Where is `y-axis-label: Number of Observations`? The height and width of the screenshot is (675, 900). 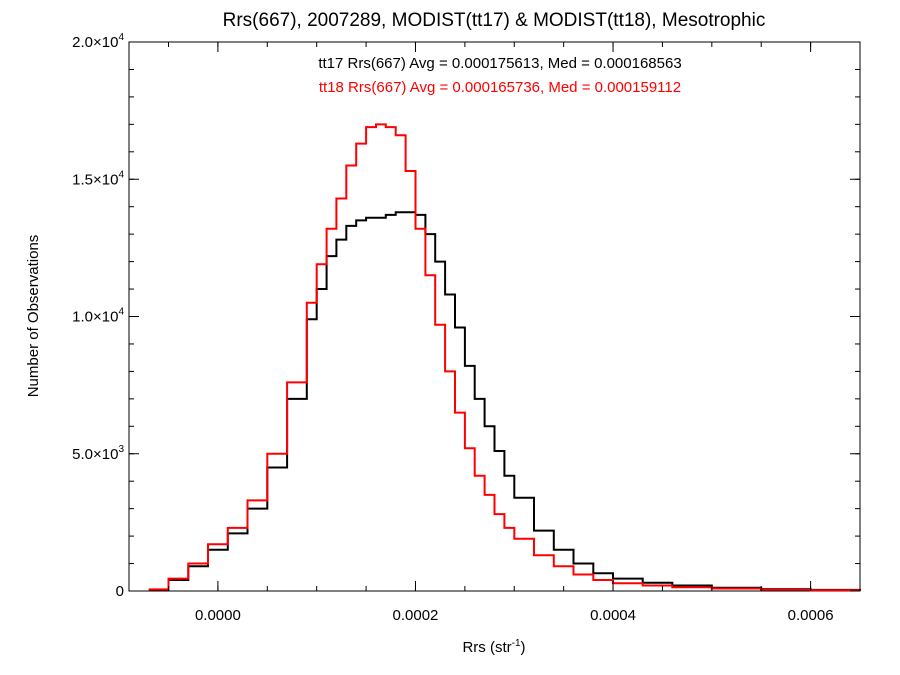
y-axis-label: Number of Observations is located at coordinates (33, 316).